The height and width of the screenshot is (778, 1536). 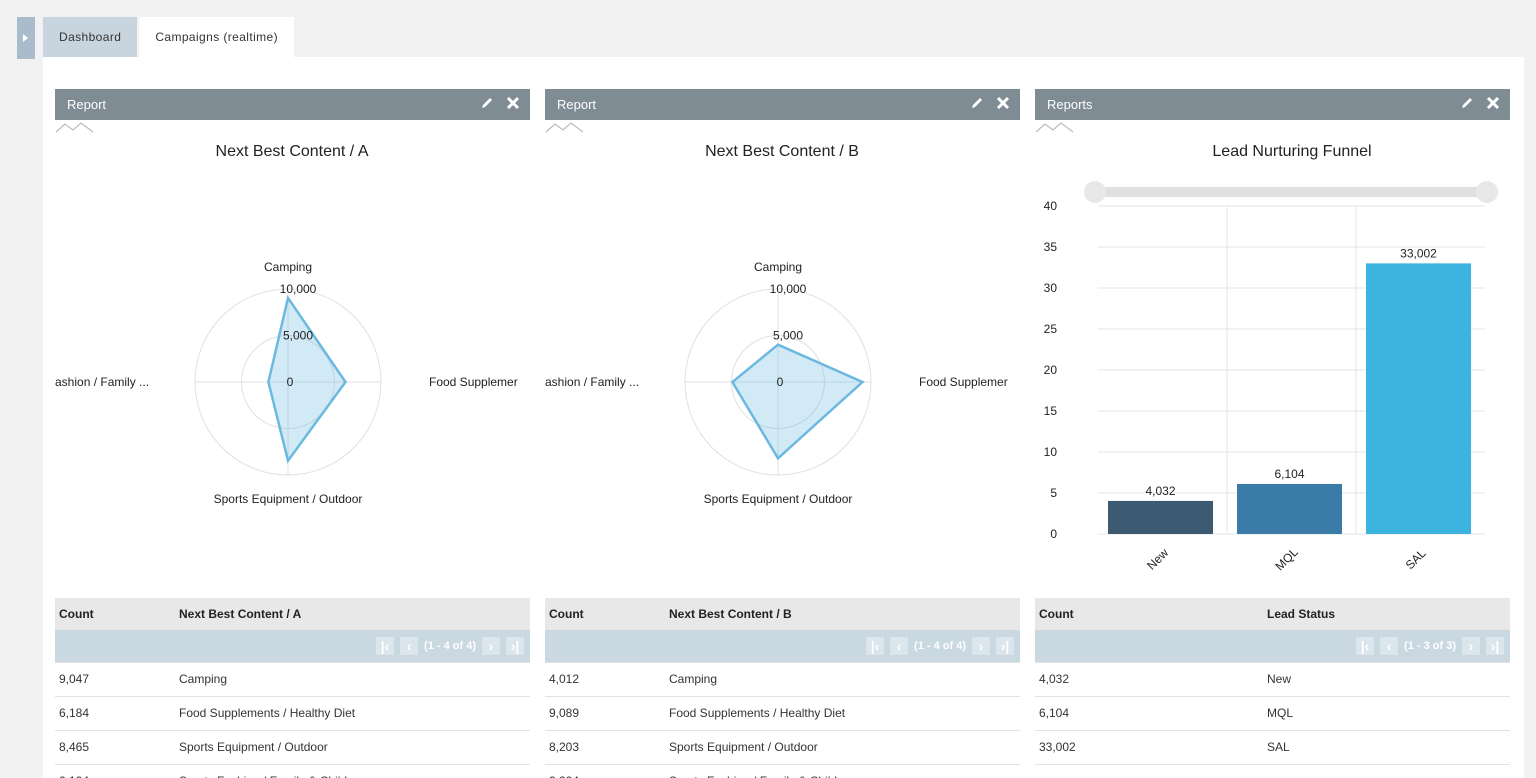 What do you see at coordinates (1289, 474) in the screenshot?
I see `data-label: 6,104` at bounding box center [1289, 474].